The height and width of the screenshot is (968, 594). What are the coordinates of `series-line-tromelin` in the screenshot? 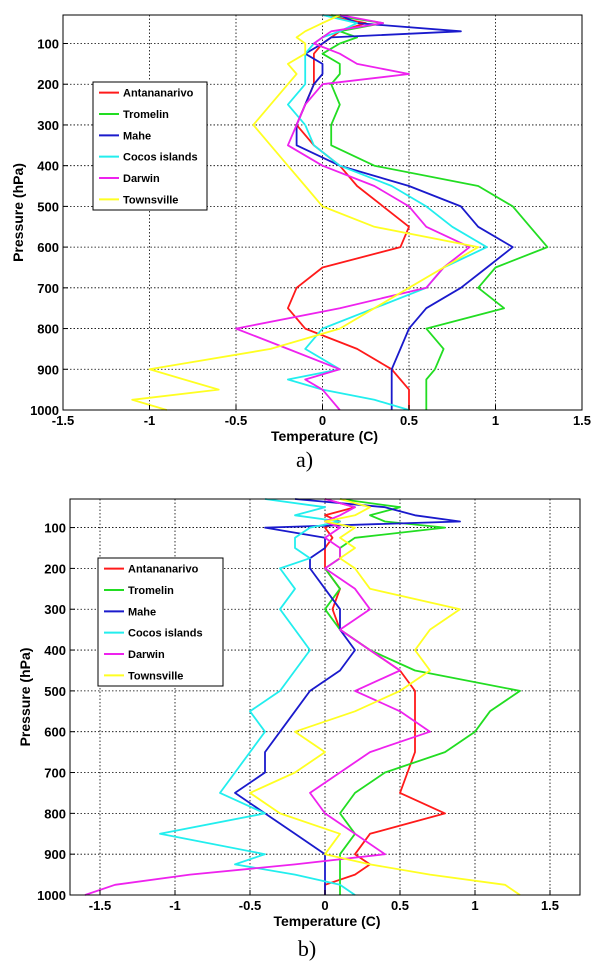 It's located at (422, 696).